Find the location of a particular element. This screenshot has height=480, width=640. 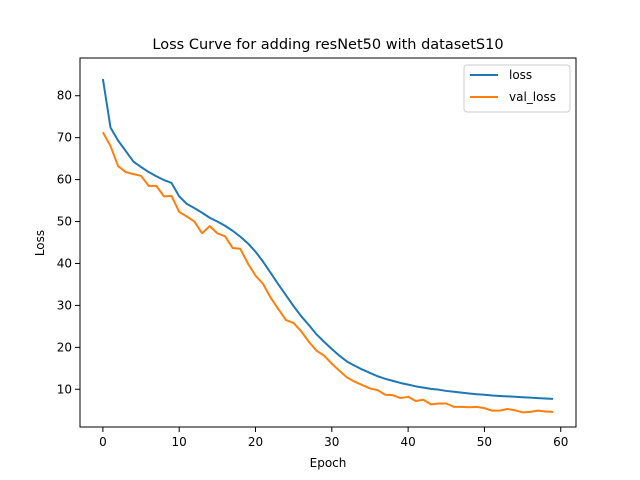

y-axis-title: Loss is located at coordinates (40, 243).